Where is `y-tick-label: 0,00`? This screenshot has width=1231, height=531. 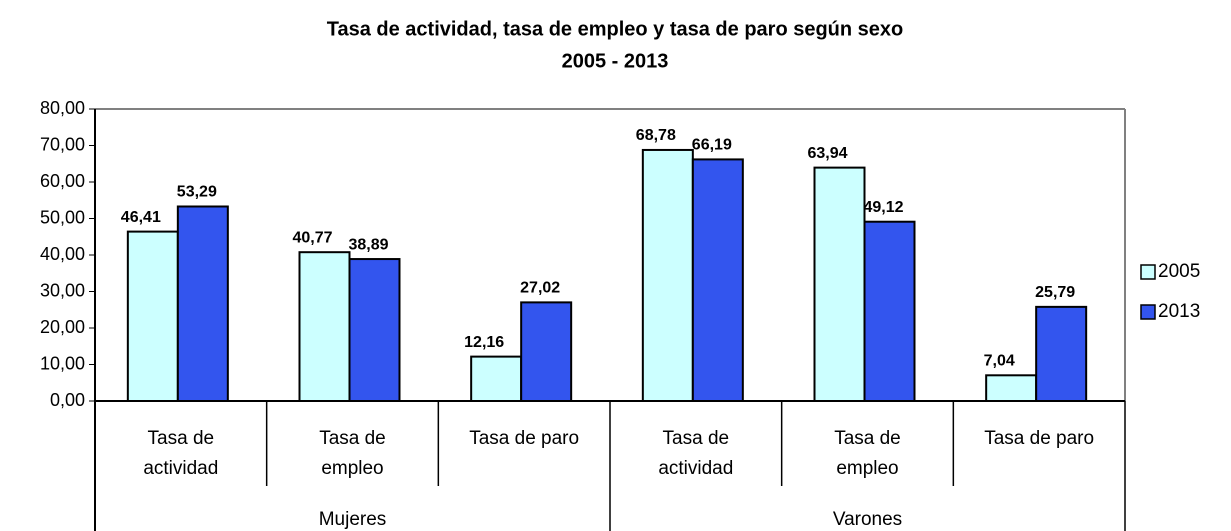 y-tick-label: 0,00 is located at coordinates (67, 400).